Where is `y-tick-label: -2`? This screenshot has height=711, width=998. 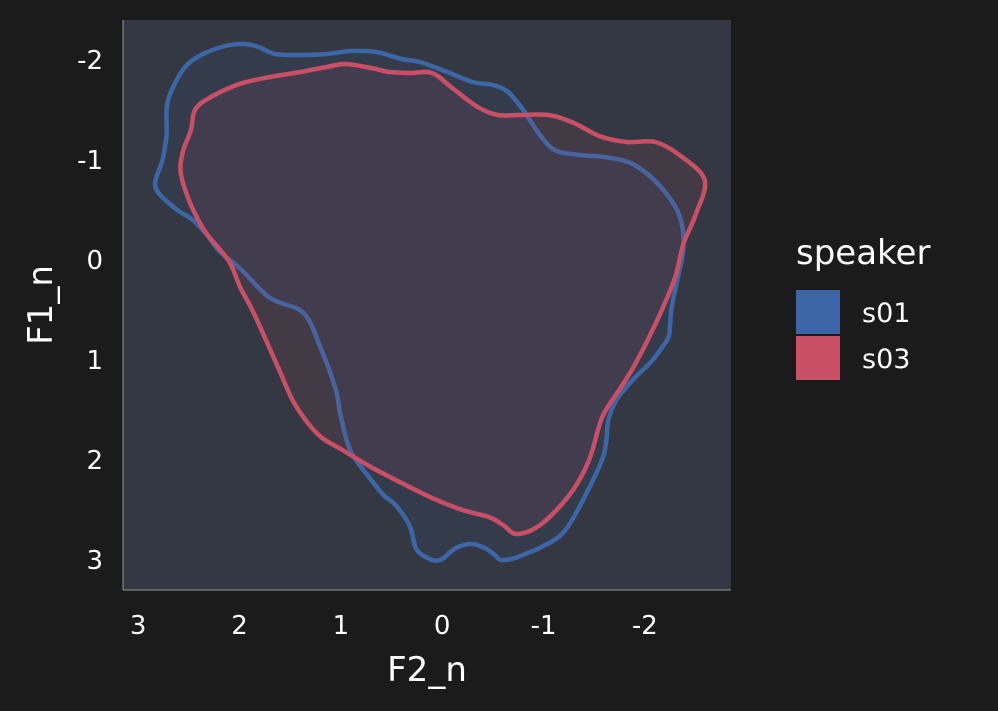
y-tick-label: -2 is located at coordinates (90, 61).